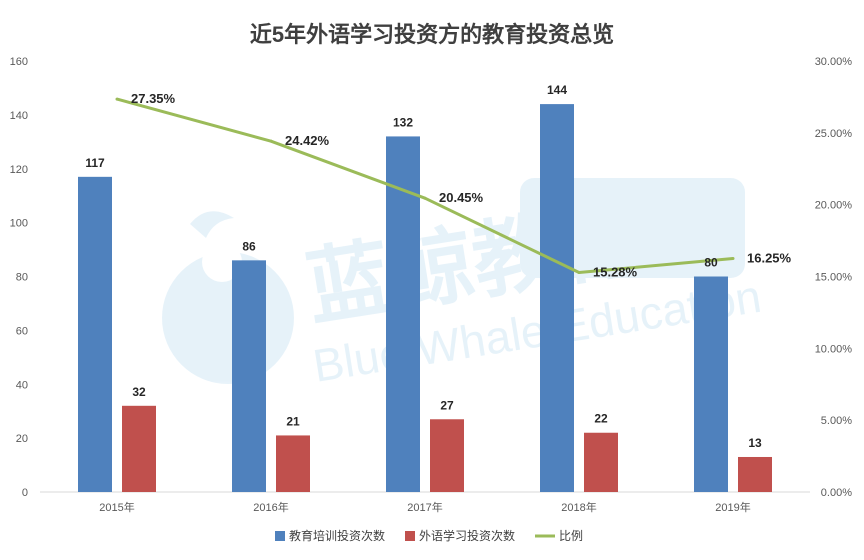 The image size is (864, 560). Describe the element at coordinates (337, 535) in the screenshot. I see `legend-label: 教育培训投资次数` at that location.